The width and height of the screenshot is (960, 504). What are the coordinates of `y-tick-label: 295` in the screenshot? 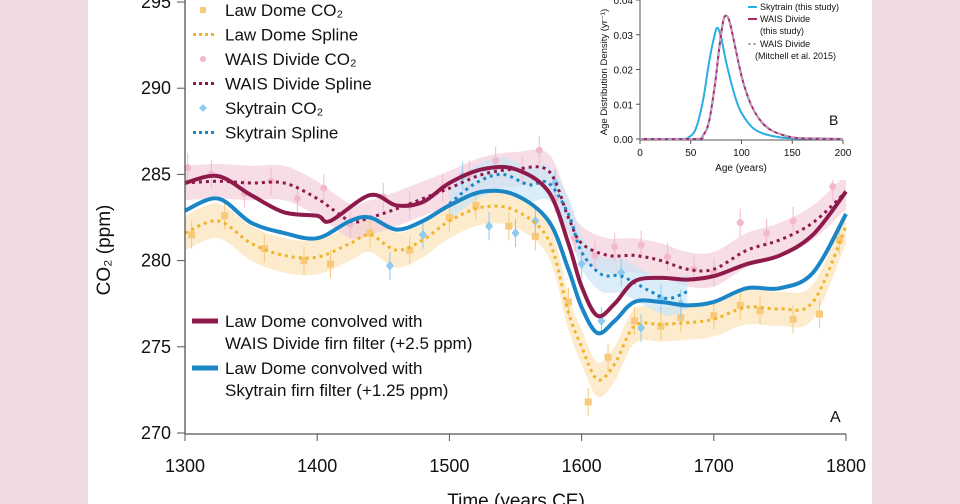 It's located at (156, 6).